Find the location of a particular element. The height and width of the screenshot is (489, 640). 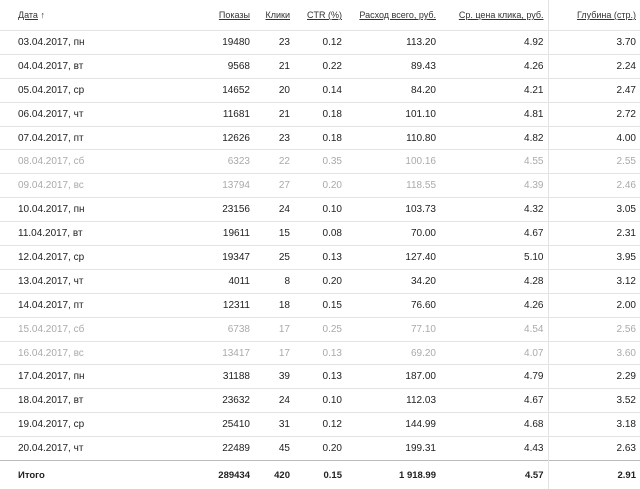

total-label: Итого is located at coordinates (95, 474).